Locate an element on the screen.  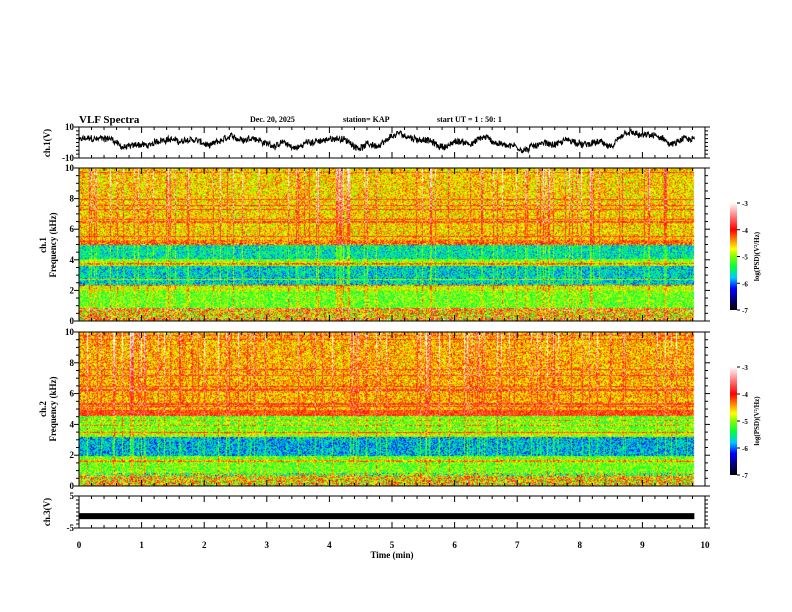
ch2-spectrogram-colorbar-tick-label: -4 is located at coordinates (745, 395).